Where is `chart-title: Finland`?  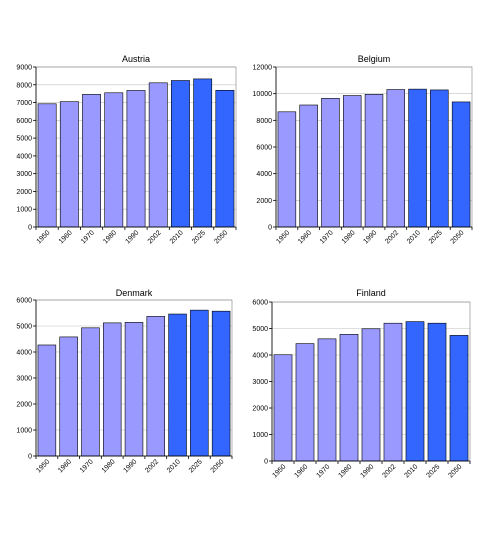 chart-title: Finland is located at coordinates (371, 293).